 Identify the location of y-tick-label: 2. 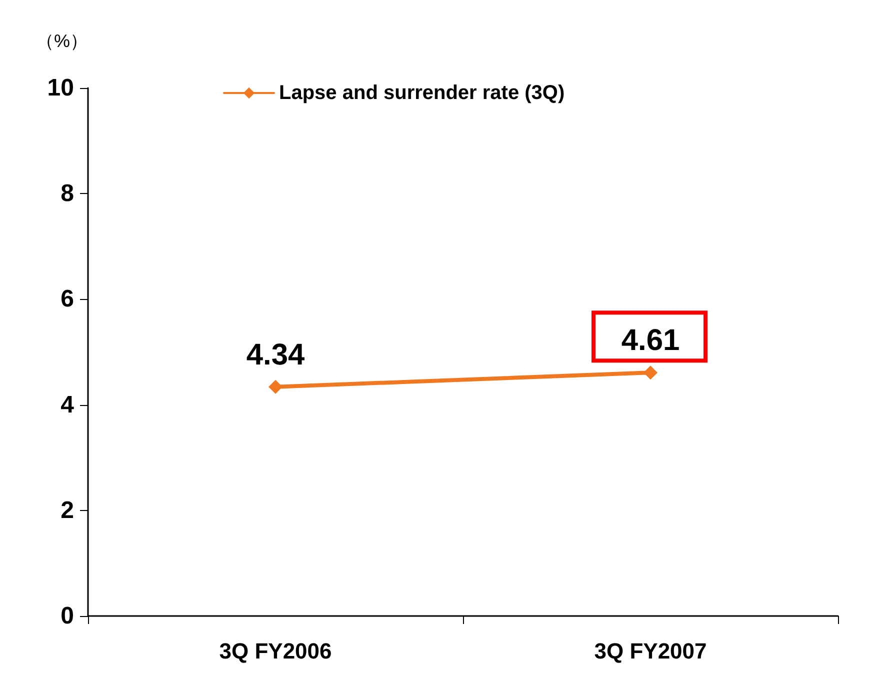
(67, 510).